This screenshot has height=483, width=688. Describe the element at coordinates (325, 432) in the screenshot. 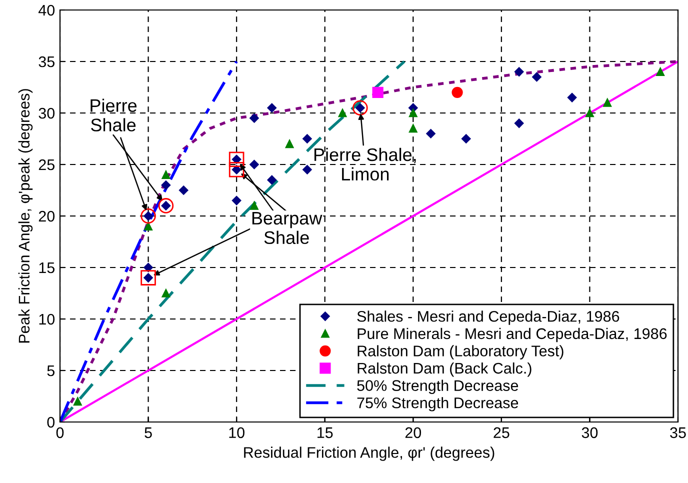

I see `x-tick-label: 15` at that location.